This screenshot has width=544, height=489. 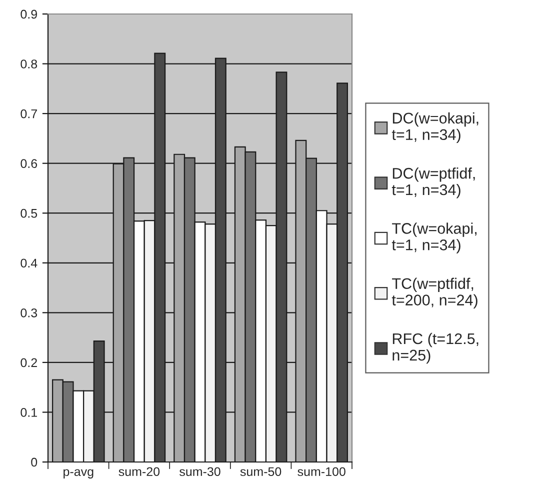 What do you see at coordinates (261, 471) in the screenshot?
I see `x-tick-label: sum-50` at bounding box center [261, 471].